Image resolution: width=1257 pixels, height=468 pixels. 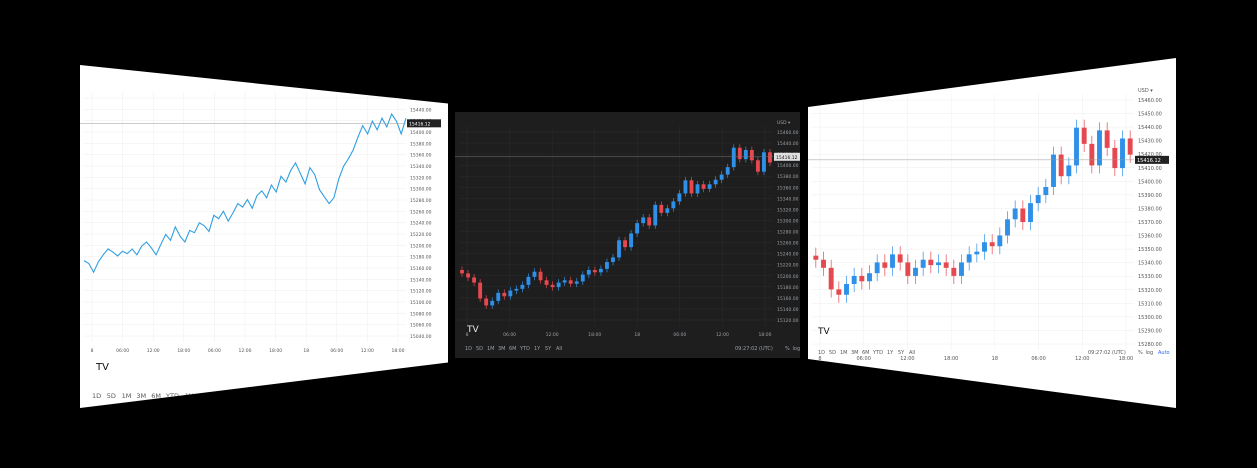 I want to click on y-tick-label: 15390.00, so click(x=1150, y=196).